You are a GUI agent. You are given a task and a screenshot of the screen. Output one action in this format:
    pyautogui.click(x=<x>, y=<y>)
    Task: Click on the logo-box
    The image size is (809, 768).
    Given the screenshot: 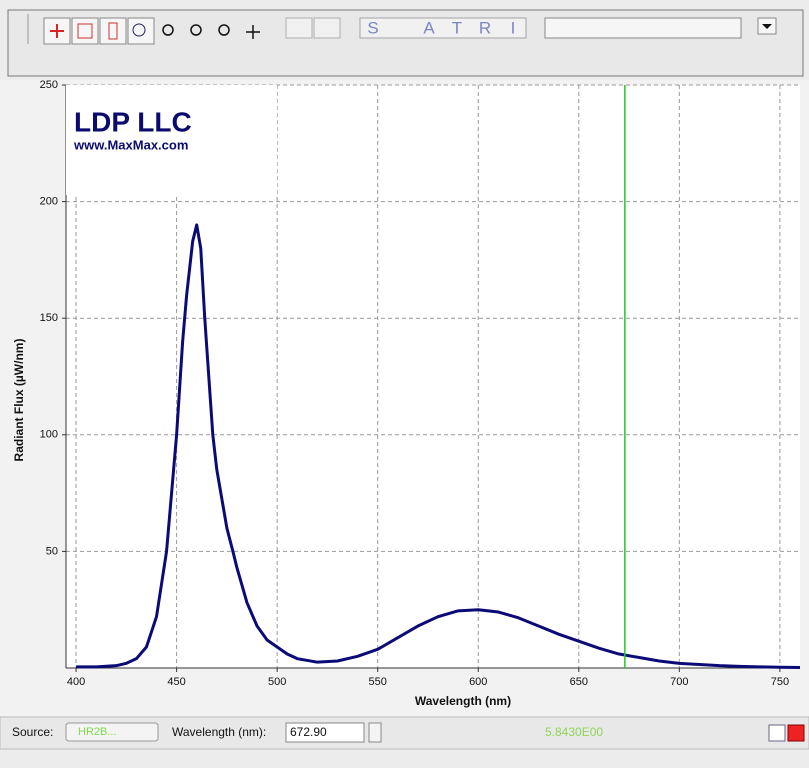 What is the action you would take?
    pyautogui.click(x=171, y=140)
    